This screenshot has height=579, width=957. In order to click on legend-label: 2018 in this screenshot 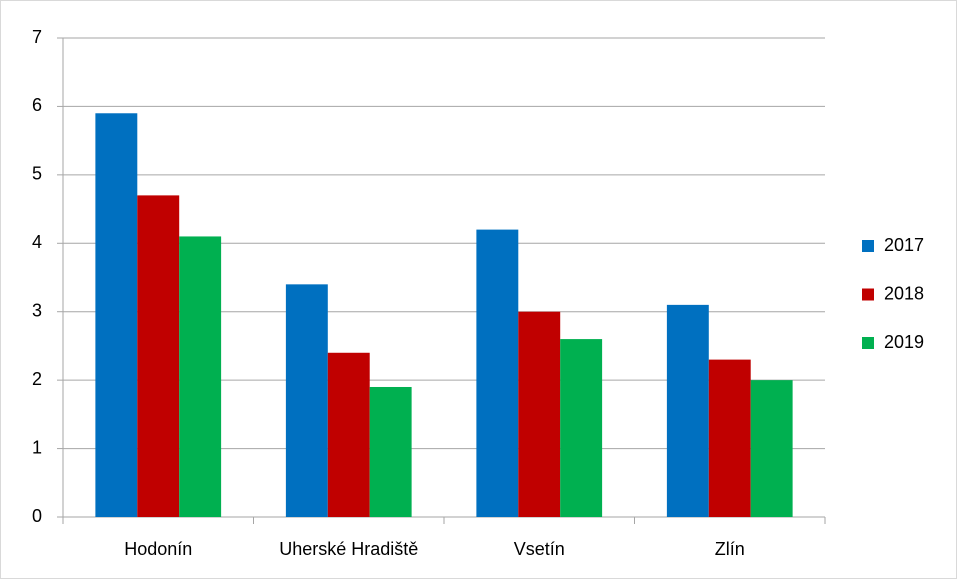, I will do `click(904, 293)`.